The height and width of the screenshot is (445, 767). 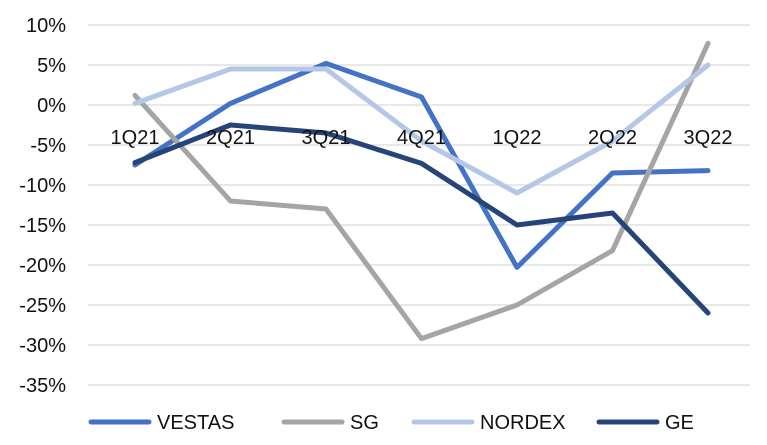 I want to click on legend-item-ge: GE, so click(x=645, y=423).